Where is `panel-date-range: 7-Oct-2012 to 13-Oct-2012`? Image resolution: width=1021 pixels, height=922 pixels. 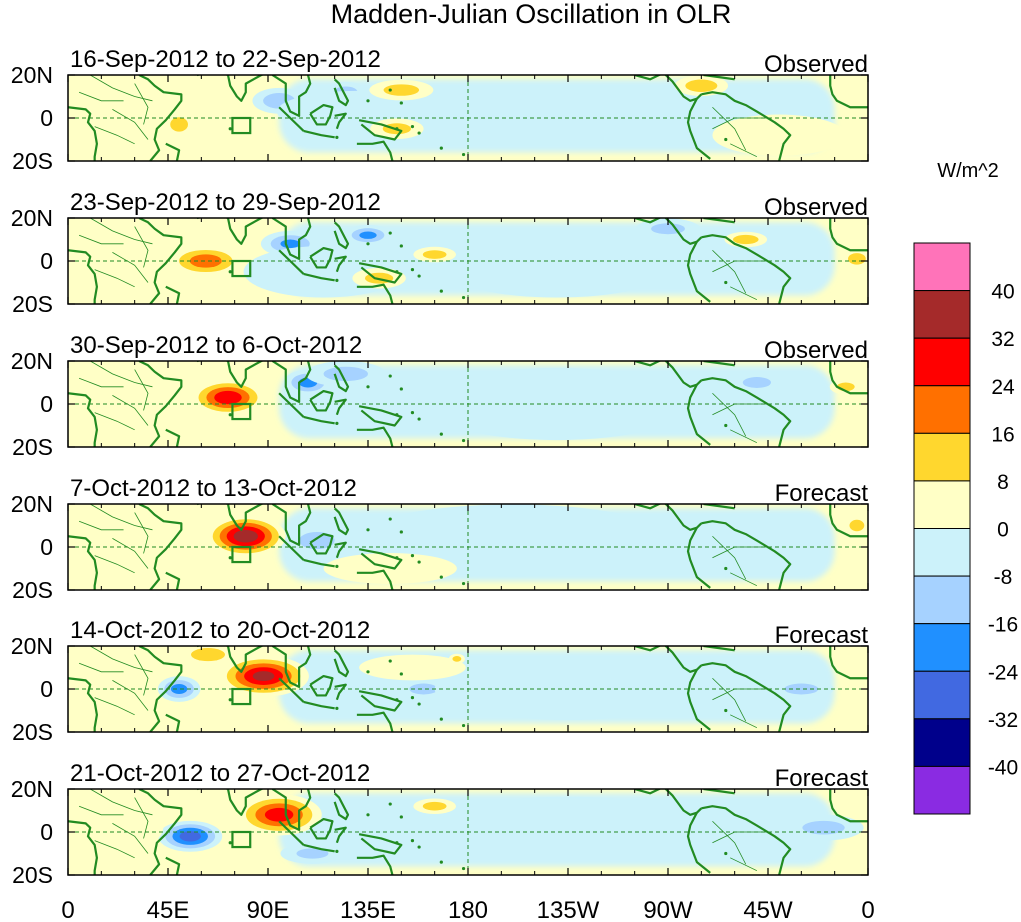 panel-date-range: 7-Oct-2012 to 13-Oct-2012 is located at coordinates (213, 488).